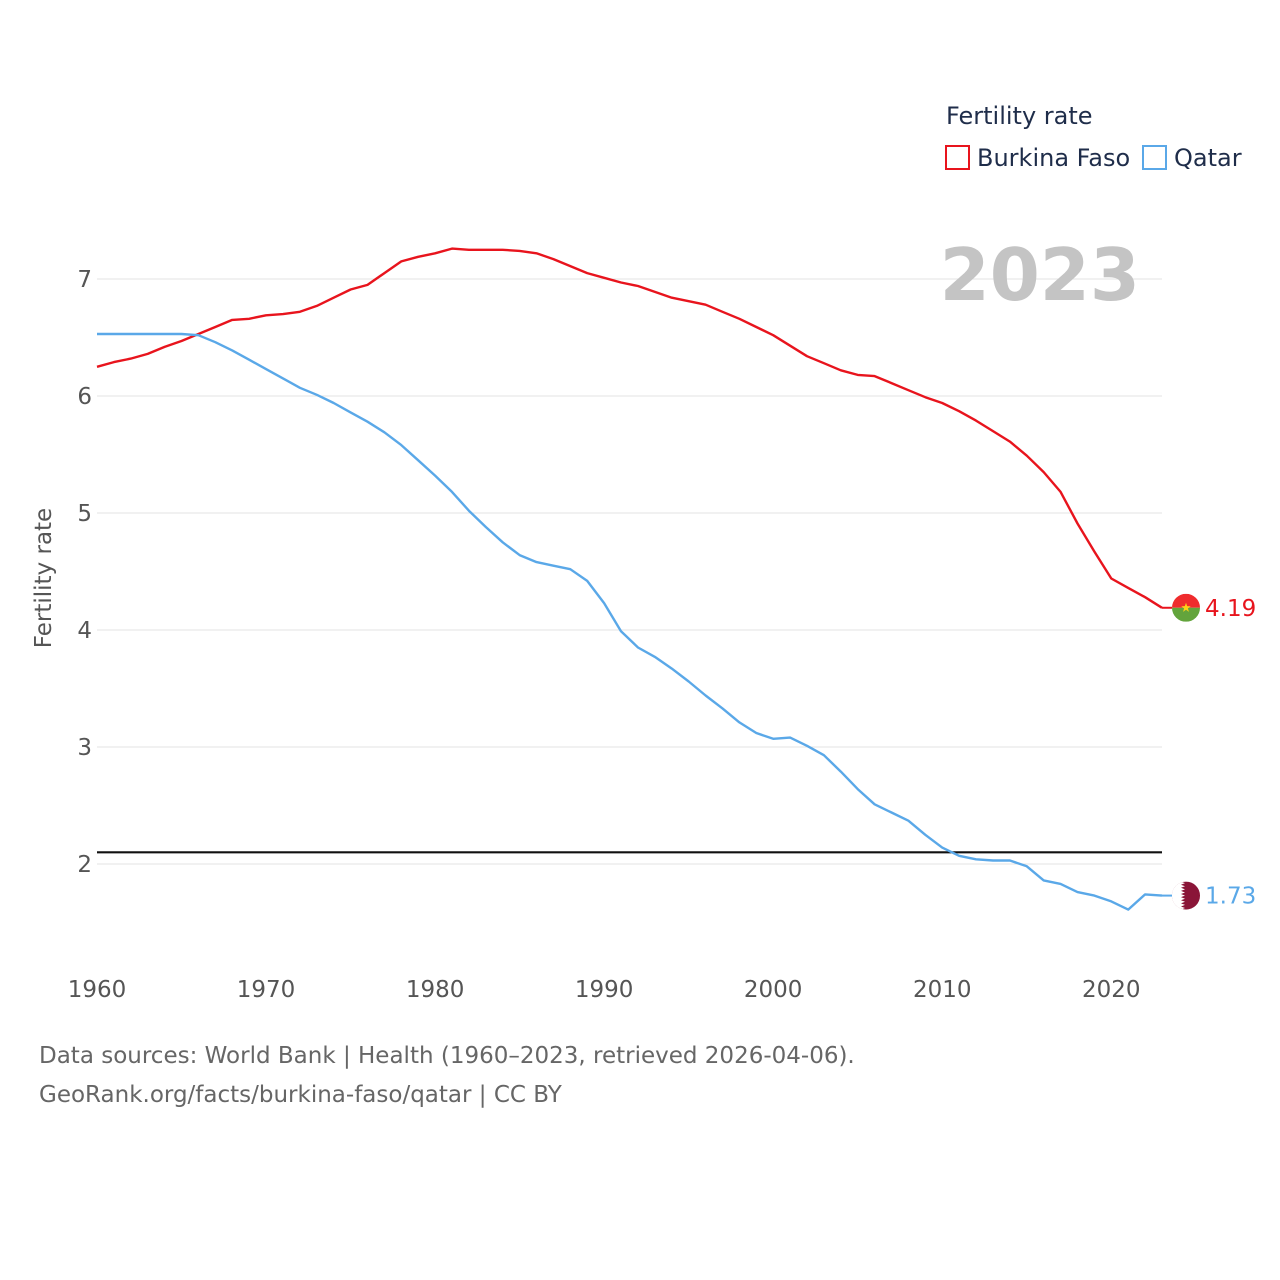  I want to click on end-markers: 4.19 1.73, so click(1209, 751).